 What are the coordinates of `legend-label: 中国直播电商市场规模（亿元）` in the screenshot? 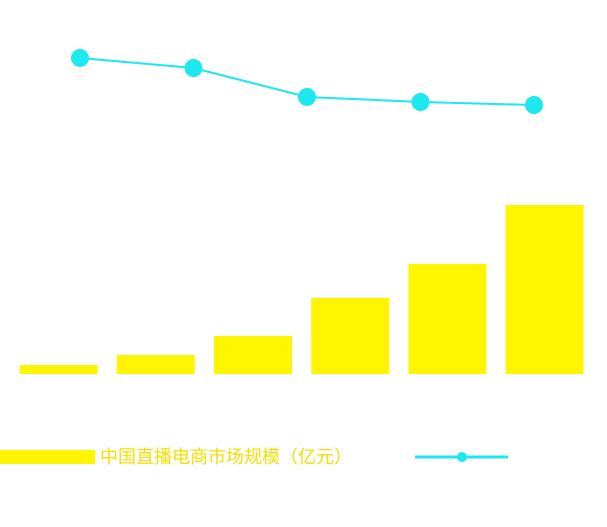 It's located at (226, 457).